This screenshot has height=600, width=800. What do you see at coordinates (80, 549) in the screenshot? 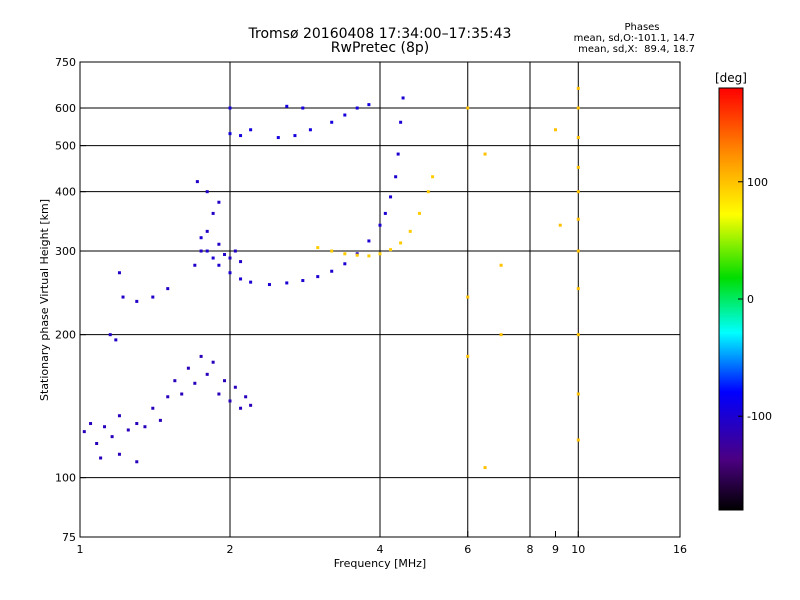
I see `x-tick-label: 1` at bounding box center [80, 549].